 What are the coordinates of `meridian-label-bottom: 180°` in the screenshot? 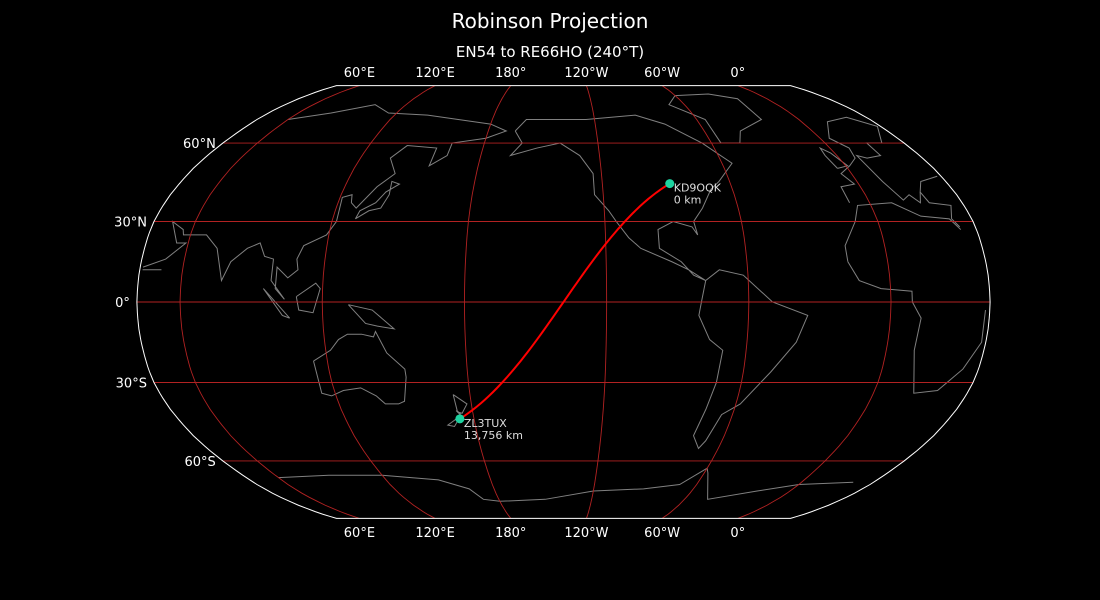 It's located at (510, 533).